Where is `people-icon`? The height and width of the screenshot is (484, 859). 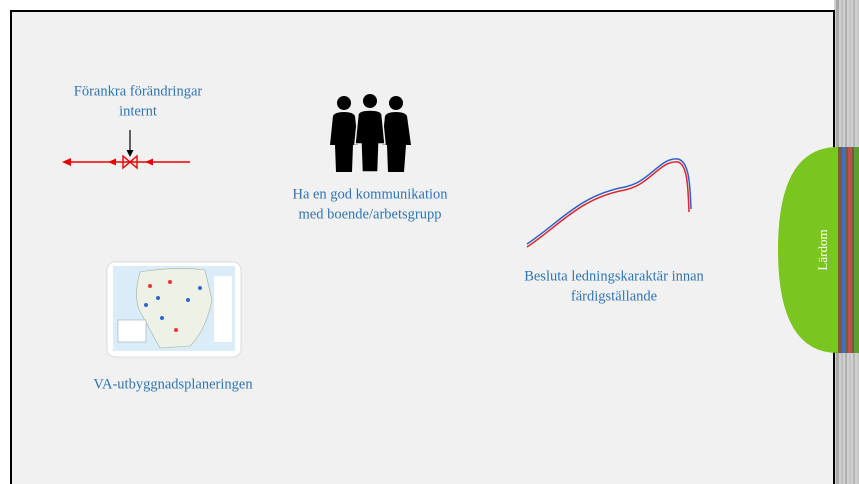 people-icon is located at coordinates (370, 133).